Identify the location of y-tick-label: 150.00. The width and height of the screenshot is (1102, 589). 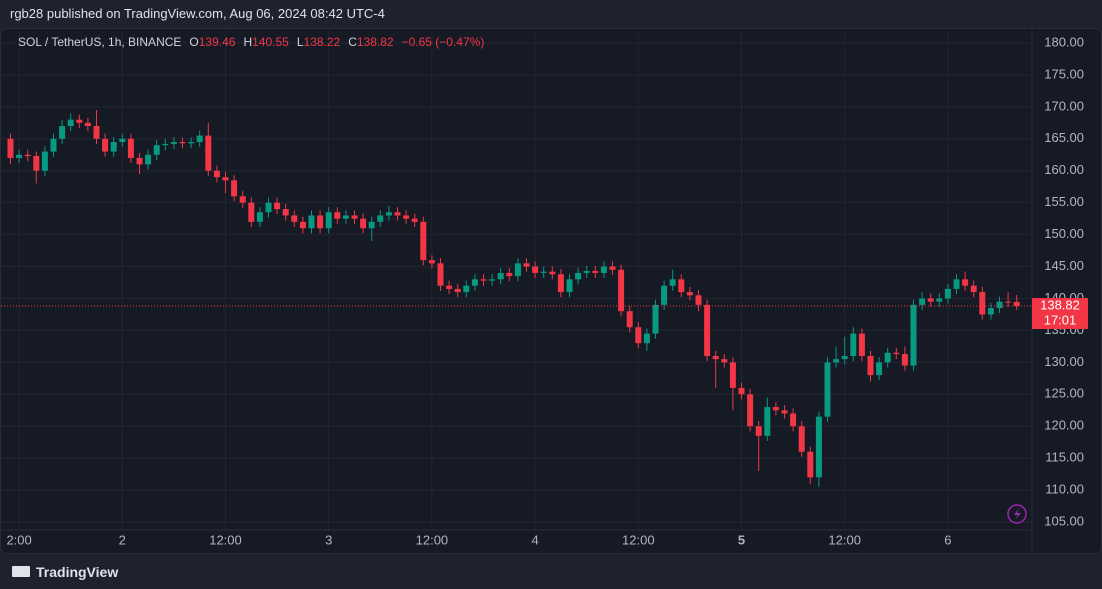
(1064, 233).